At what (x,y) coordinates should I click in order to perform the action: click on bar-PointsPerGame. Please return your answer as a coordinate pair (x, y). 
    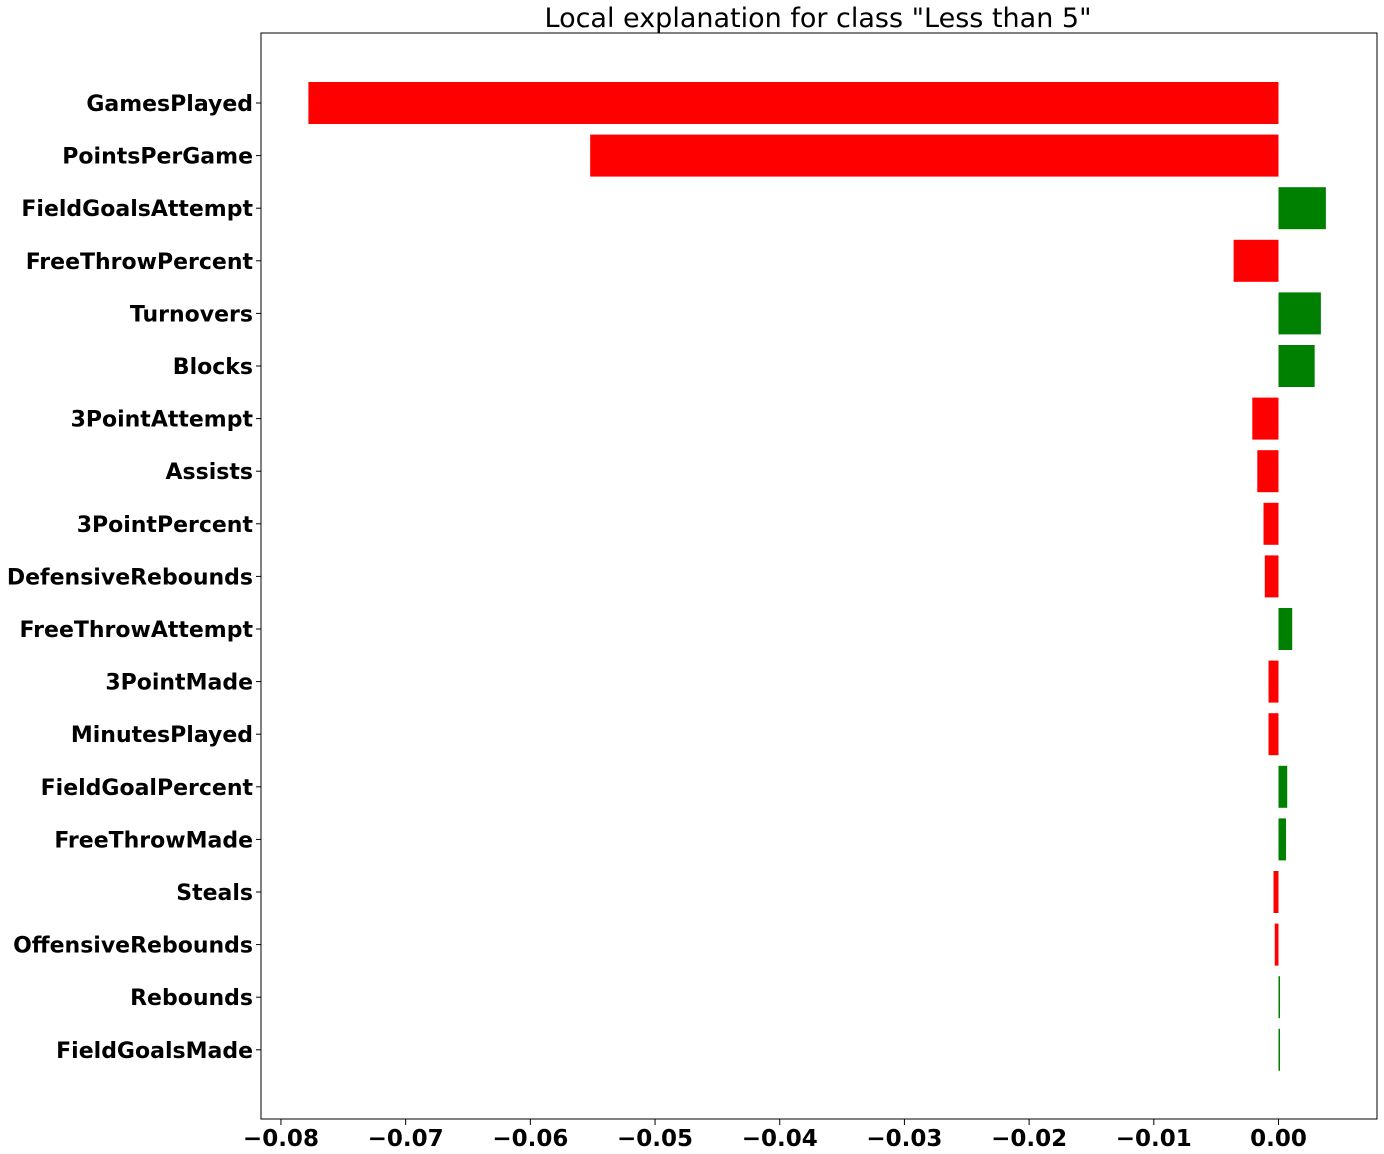
    Looking at the image, I should click on (934, 155).